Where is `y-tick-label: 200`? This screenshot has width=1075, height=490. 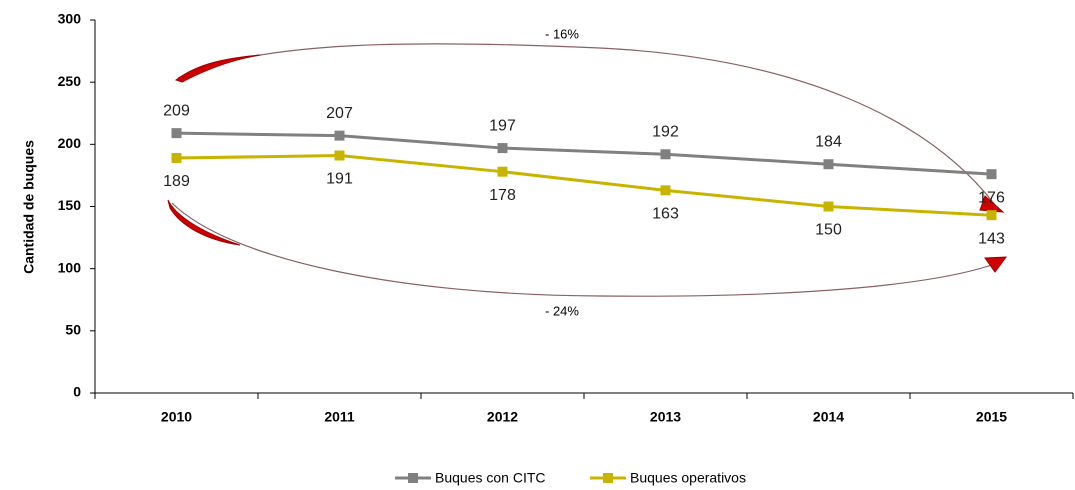 y-tick-label: 200 is located at coordinates (70, 143).